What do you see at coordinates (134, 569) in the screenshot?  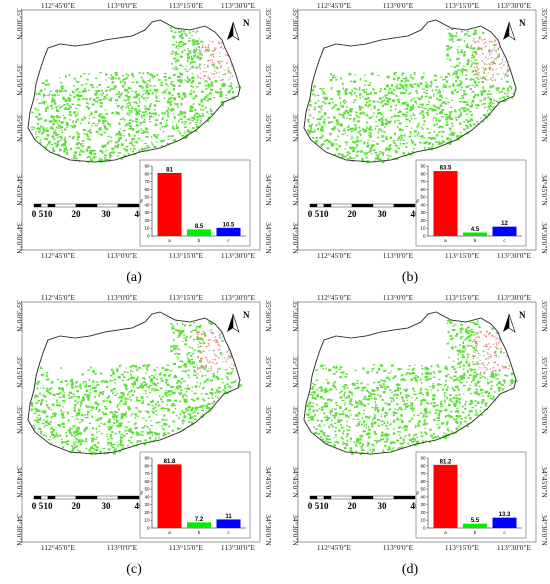 I see `panel-caption: (c)` at bounding box center [134, 569].